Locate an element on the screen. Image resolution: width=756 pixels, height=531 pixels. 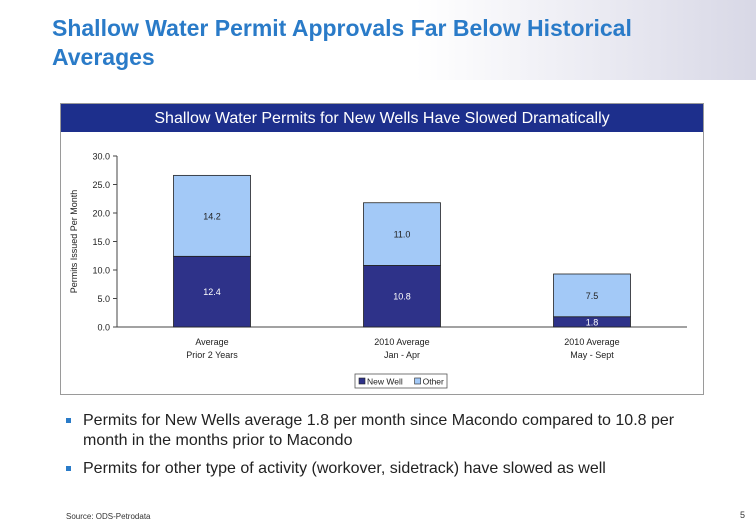
bar-new-well is located at coordinates (212, 291).